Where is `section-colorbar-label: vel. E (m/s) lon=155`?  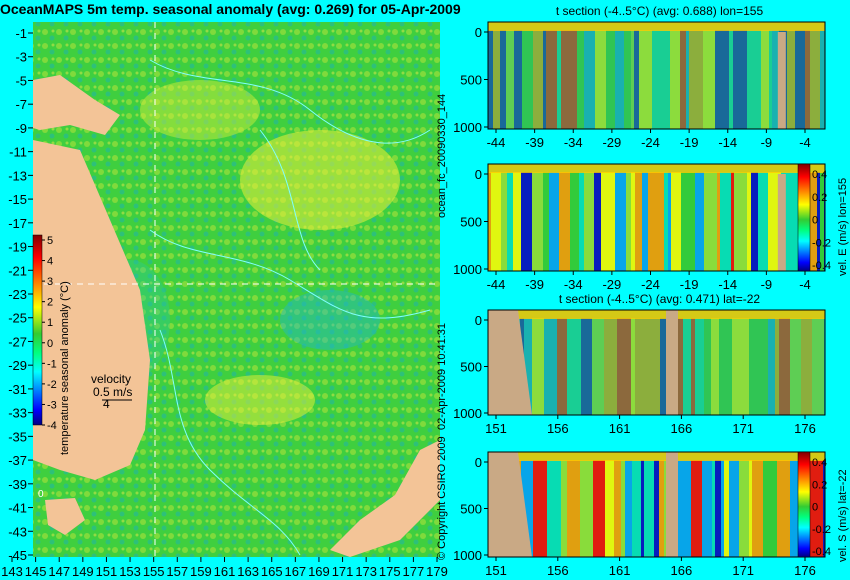
section-colorbar-label: vel. E (m/s) lon=155 is located at coordinates (843, 227).